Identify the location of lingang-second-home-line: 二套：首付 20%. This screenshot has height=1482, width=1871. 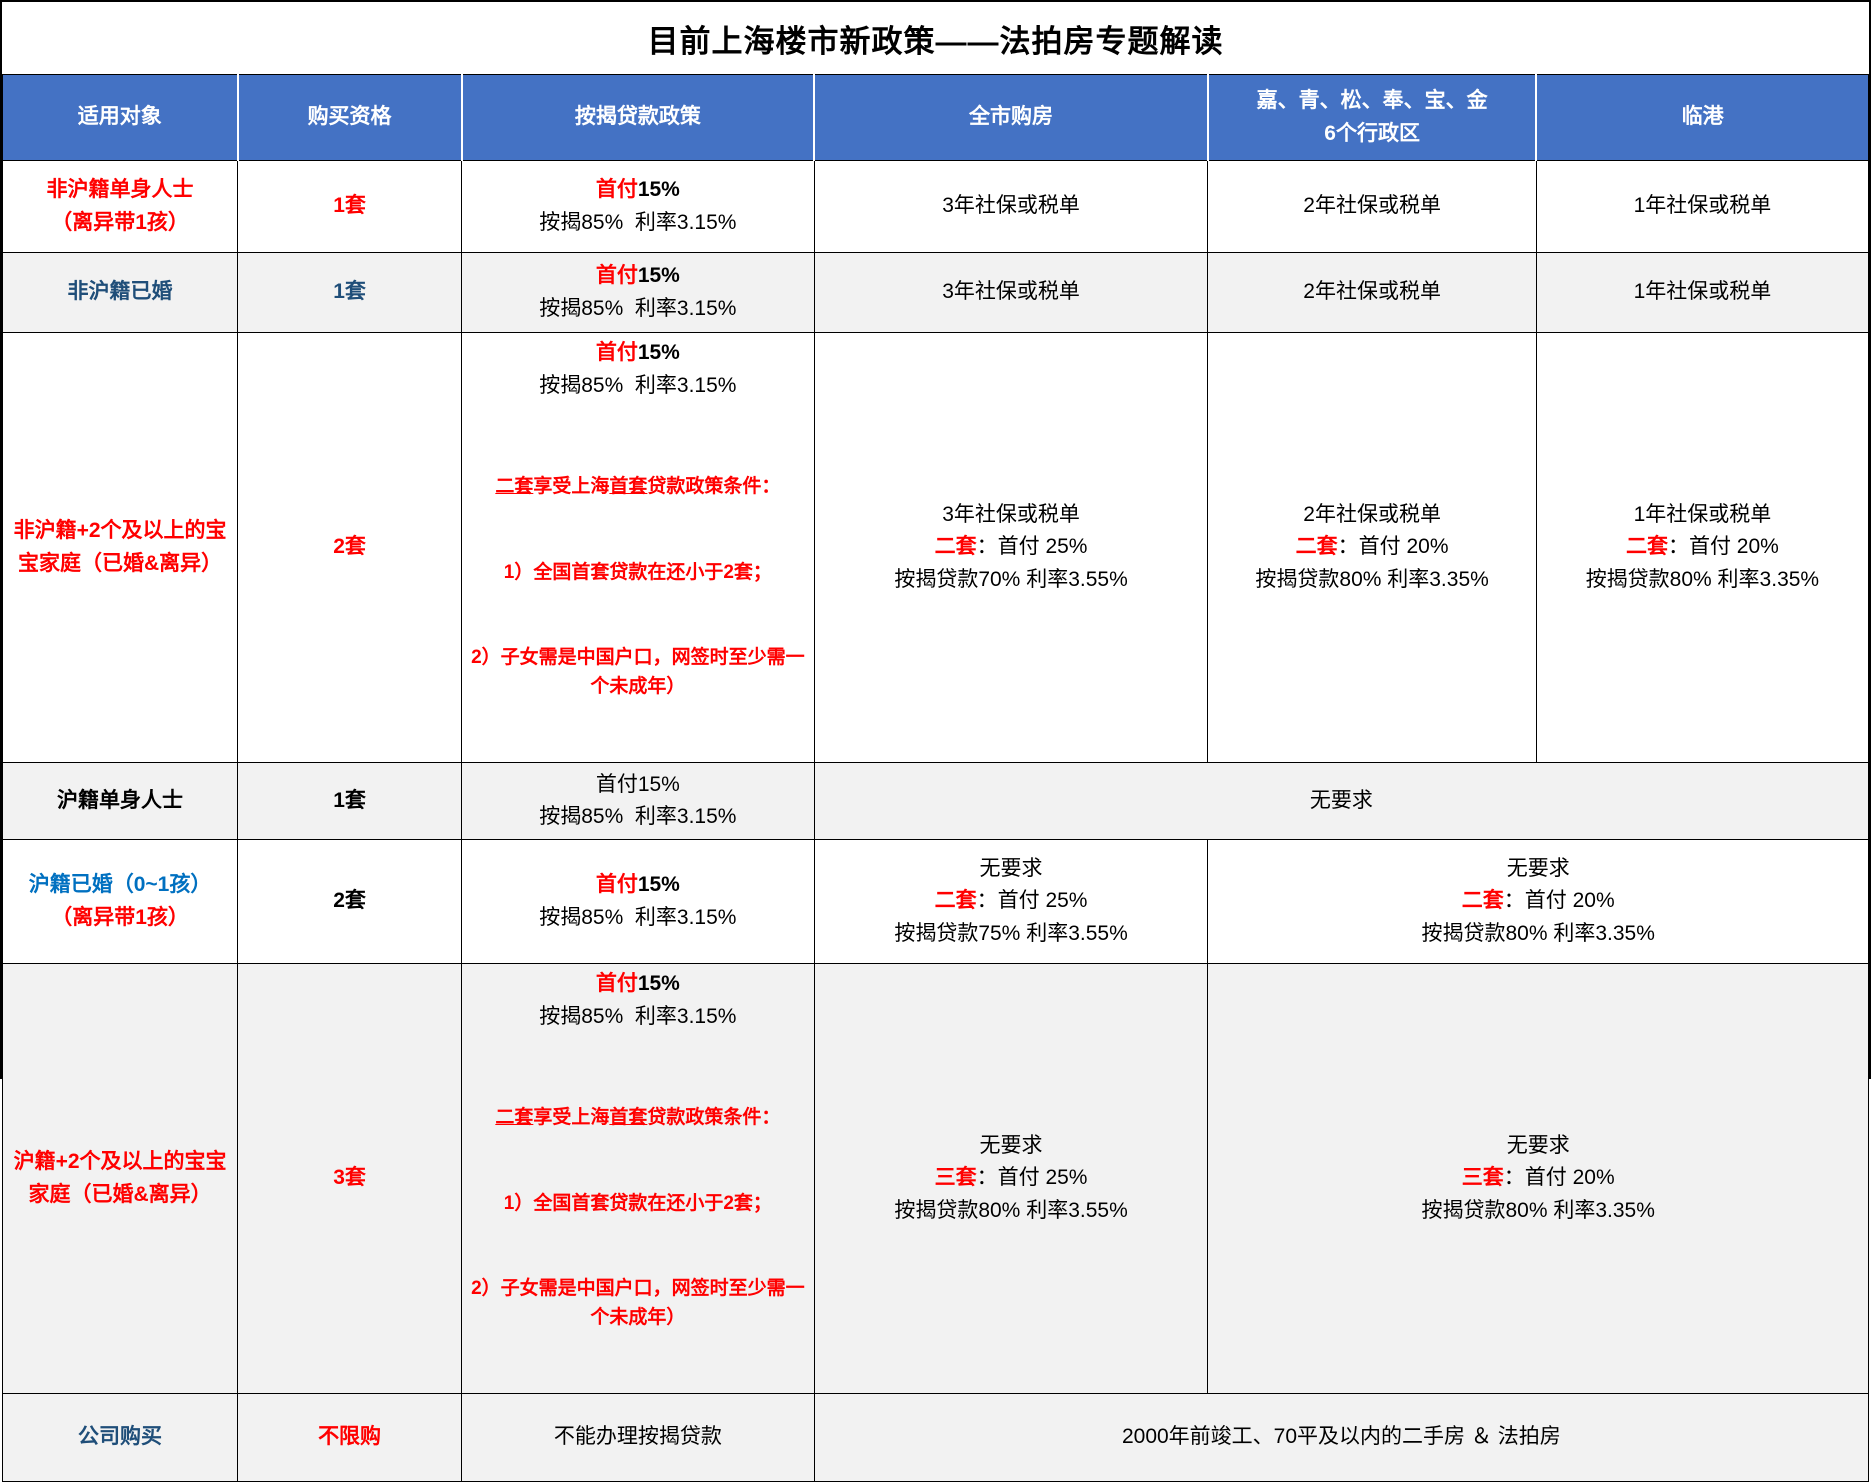
(1702, 547).